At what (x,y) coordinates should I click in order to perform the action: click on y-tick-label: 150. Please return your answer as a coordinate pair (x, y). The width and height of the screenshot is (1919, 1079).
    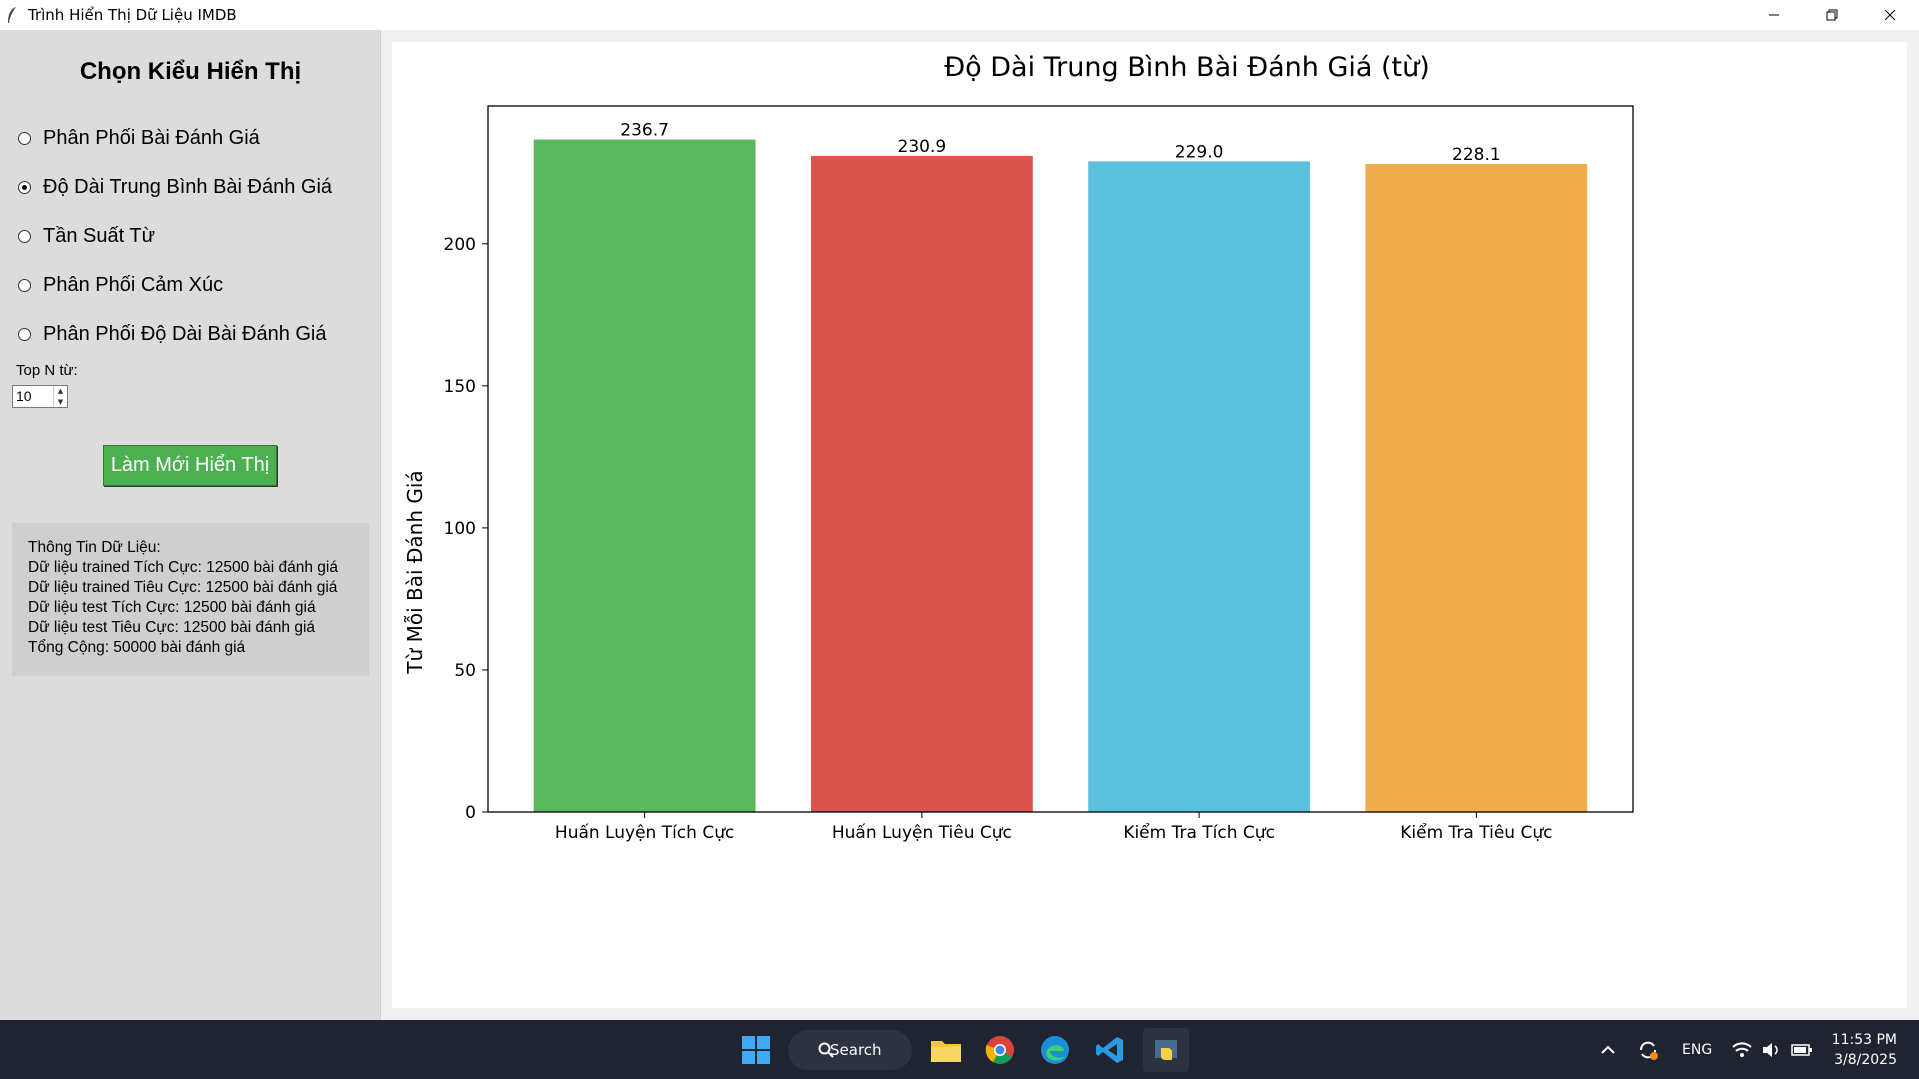
    Looking at the image, I should click on (460, 387).